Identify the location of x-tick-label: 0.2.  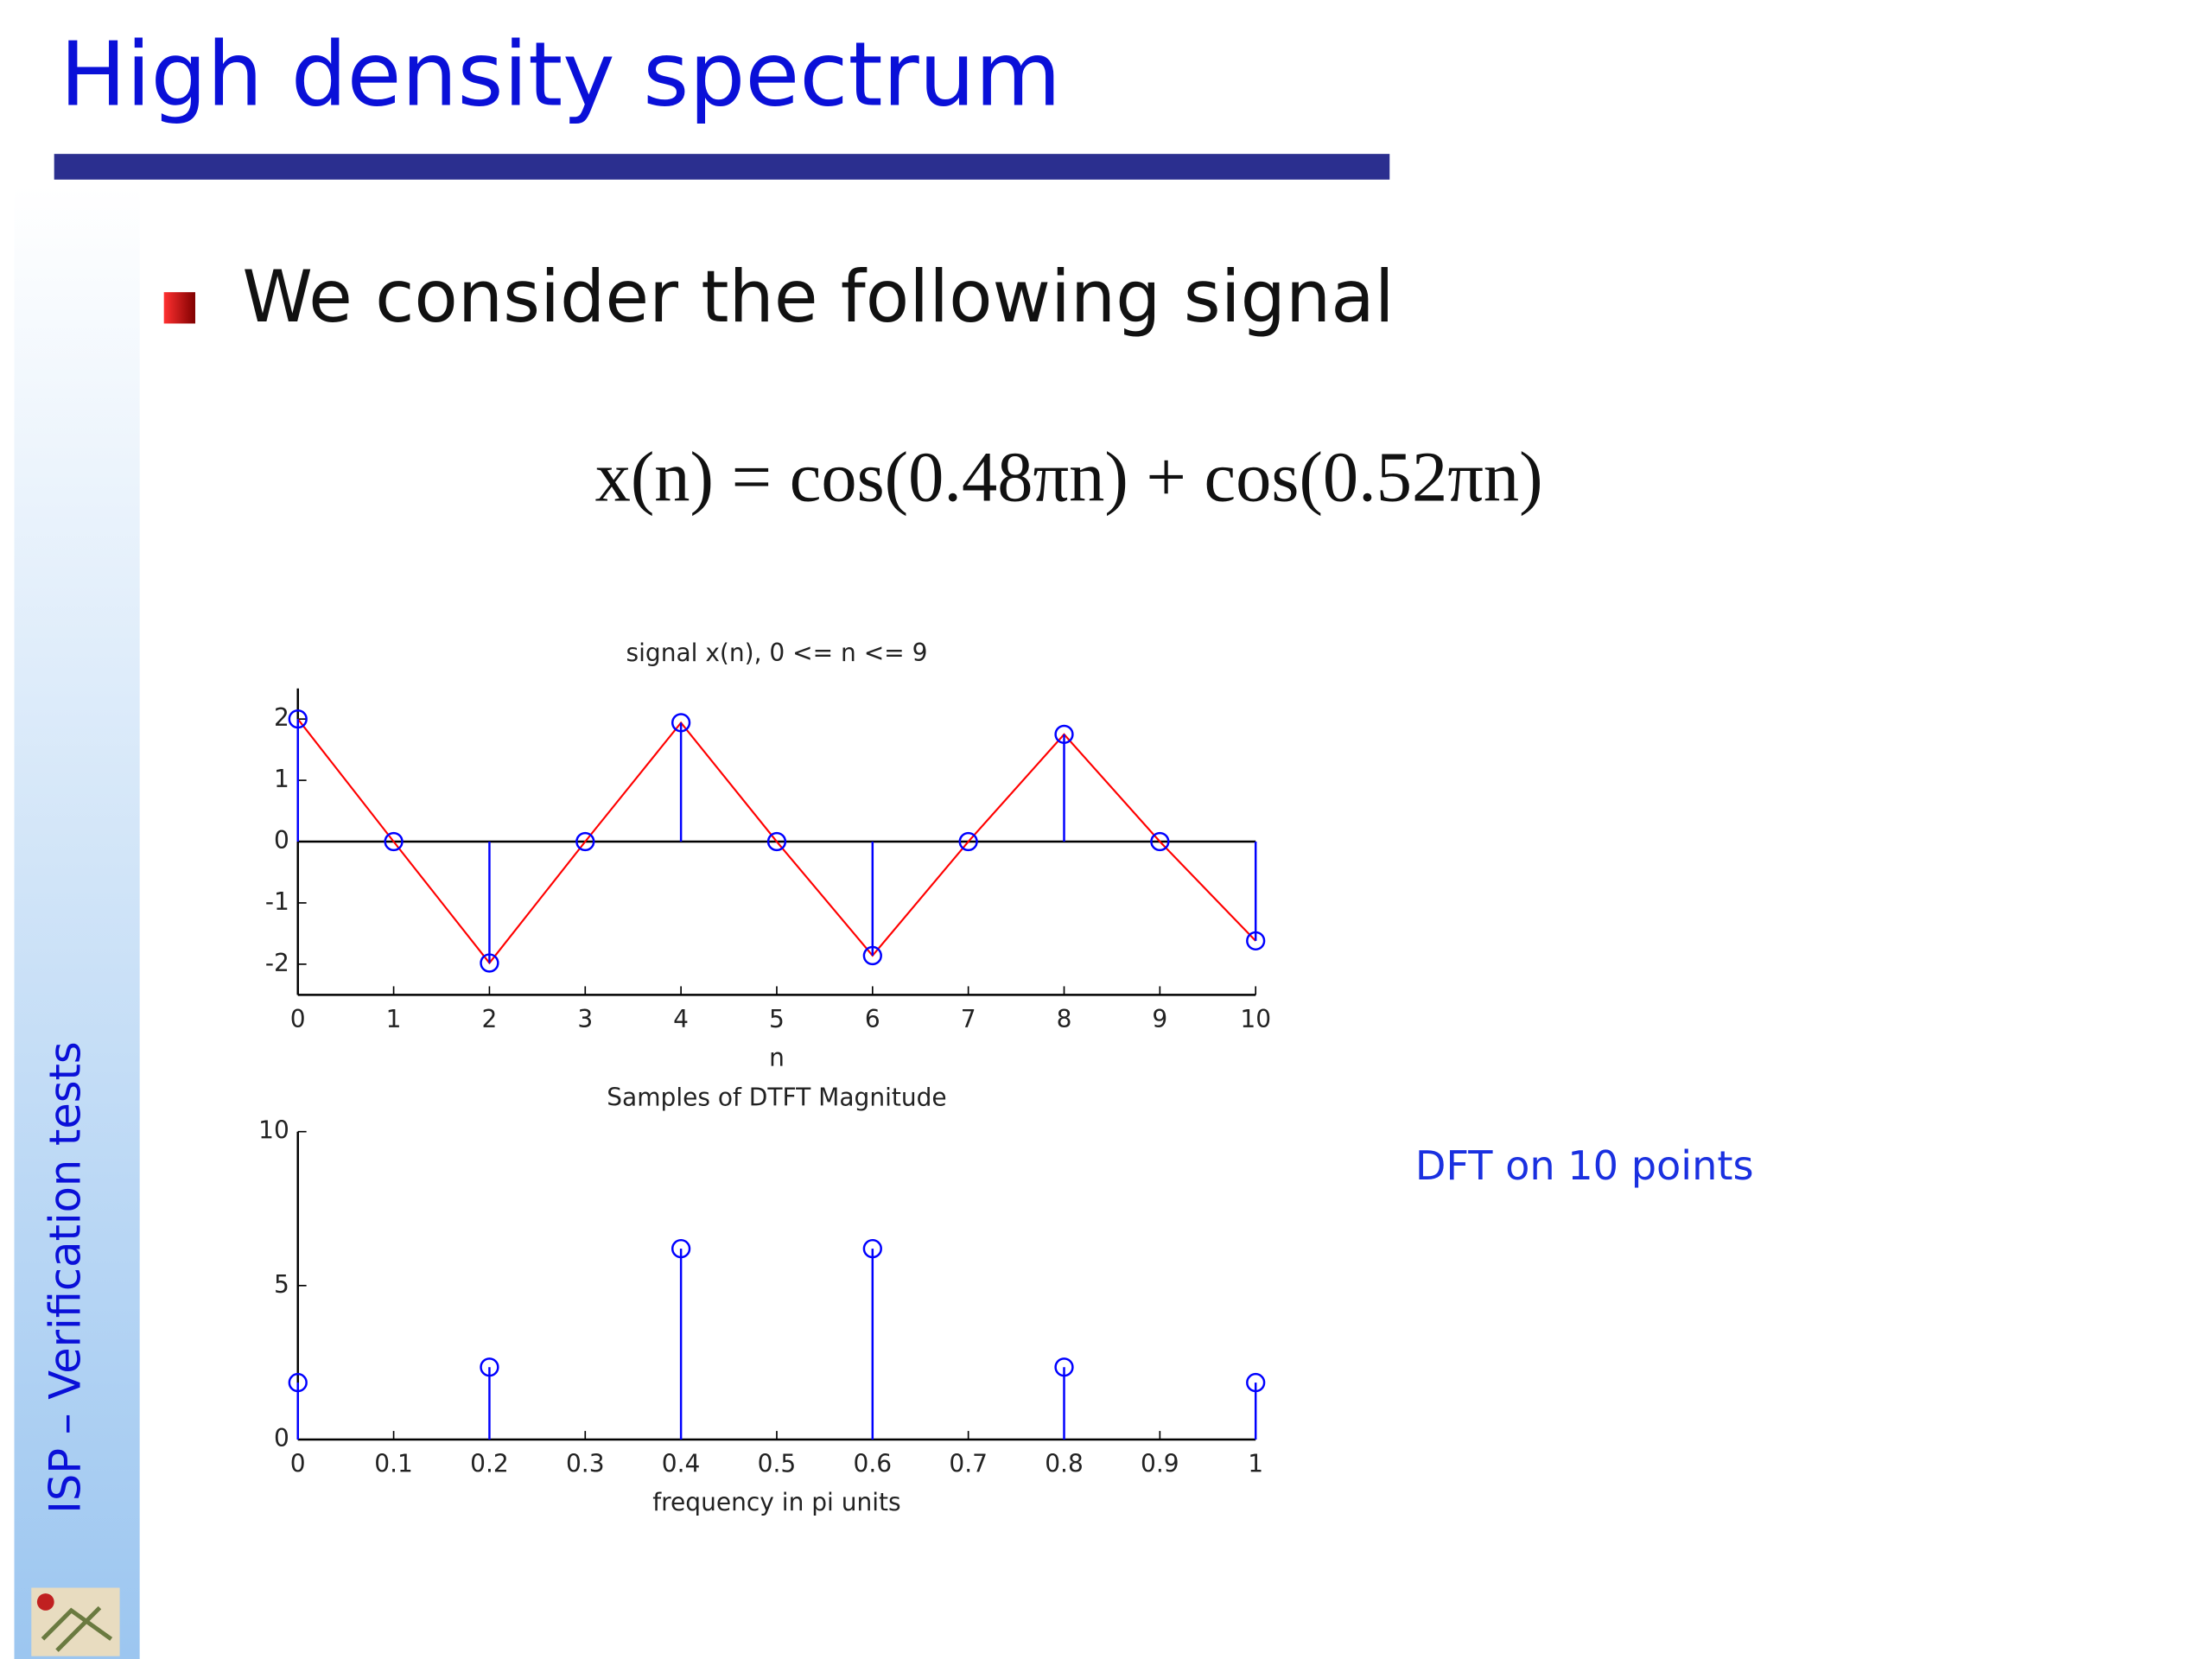
(489, 1464).